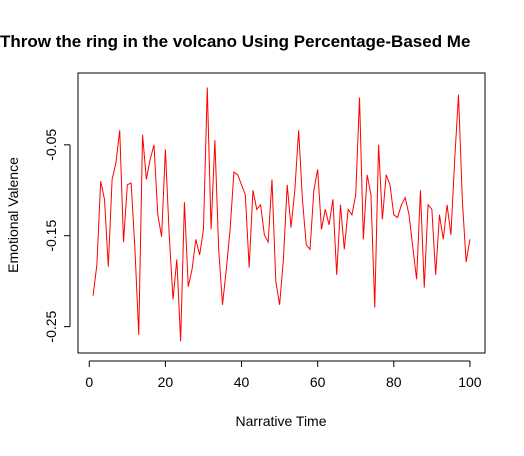 This screenshot has height=456, width=524. Describe the element at coordinates (394, 382) in the screenshot. I see `x-tick-label: 80` at that location.